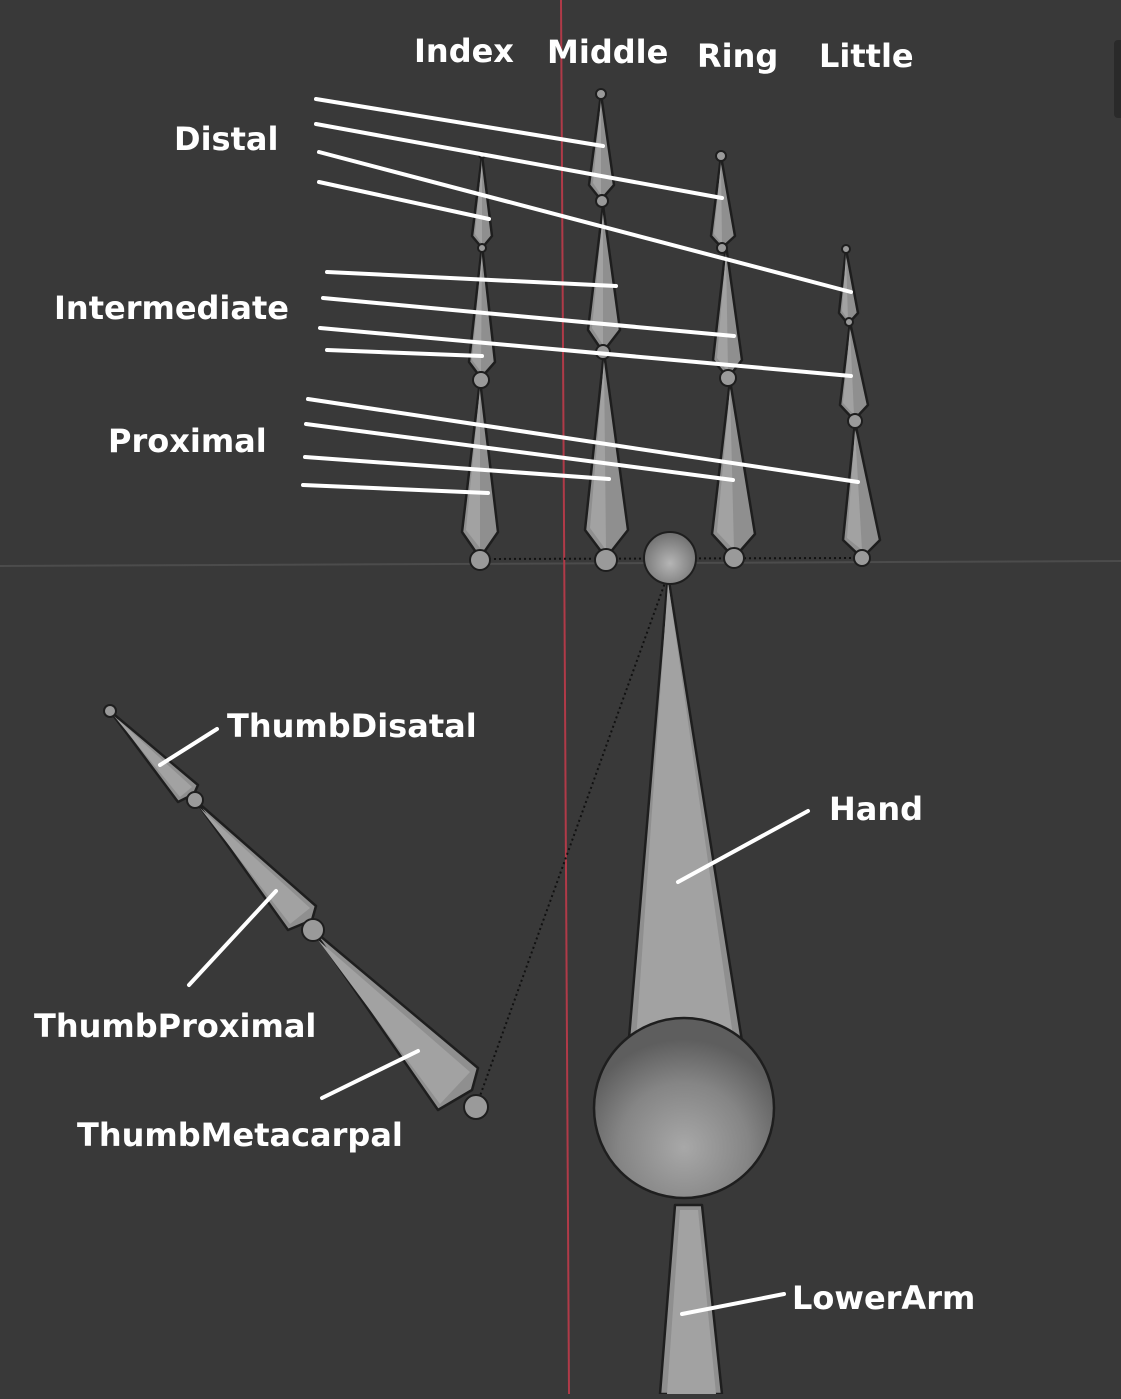 The height and width of the screenshot is (1399, 1121). I want to click on leader-distal-middle, so click(459, 122).